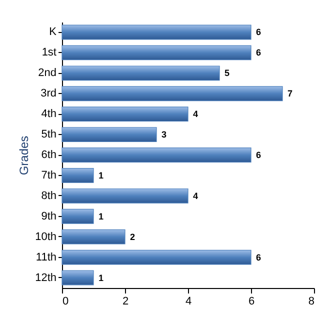 The image size is (330, 330). I want to click on x-tick-label: 2, so click(125, 302).